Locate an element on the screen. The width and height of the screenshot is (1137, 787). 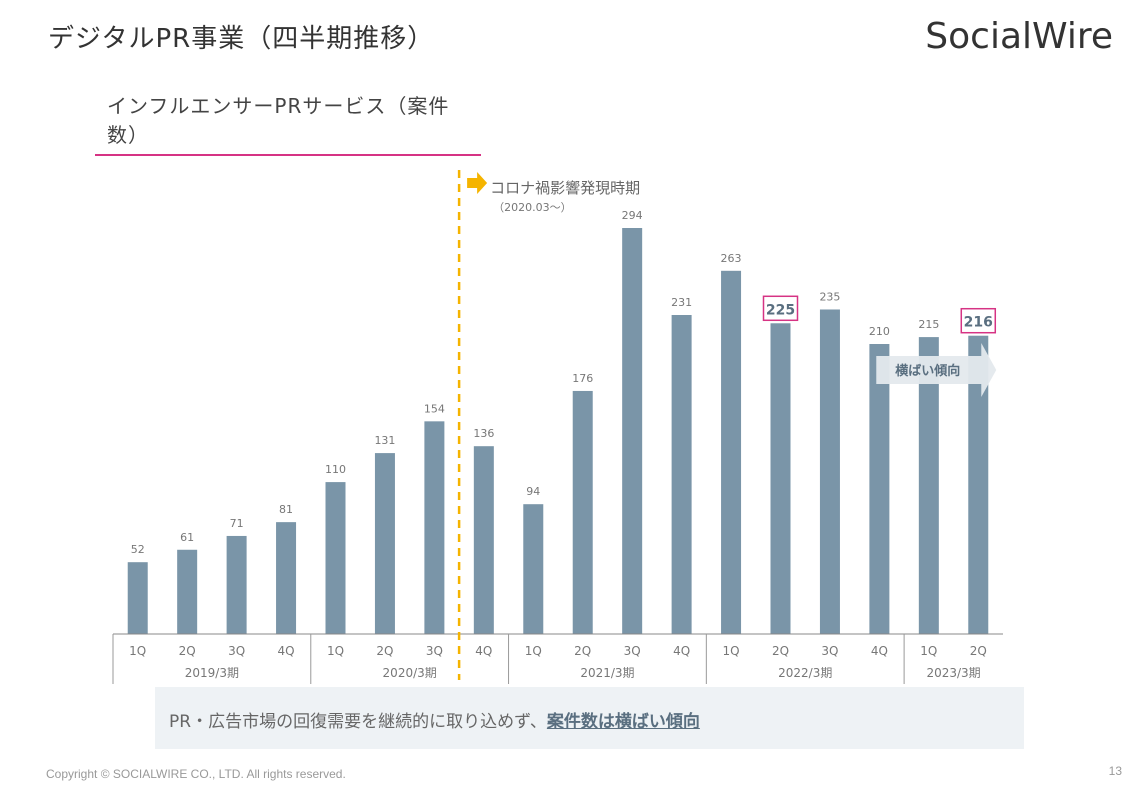
value-label: 154 is located at coordinates (434, 408).